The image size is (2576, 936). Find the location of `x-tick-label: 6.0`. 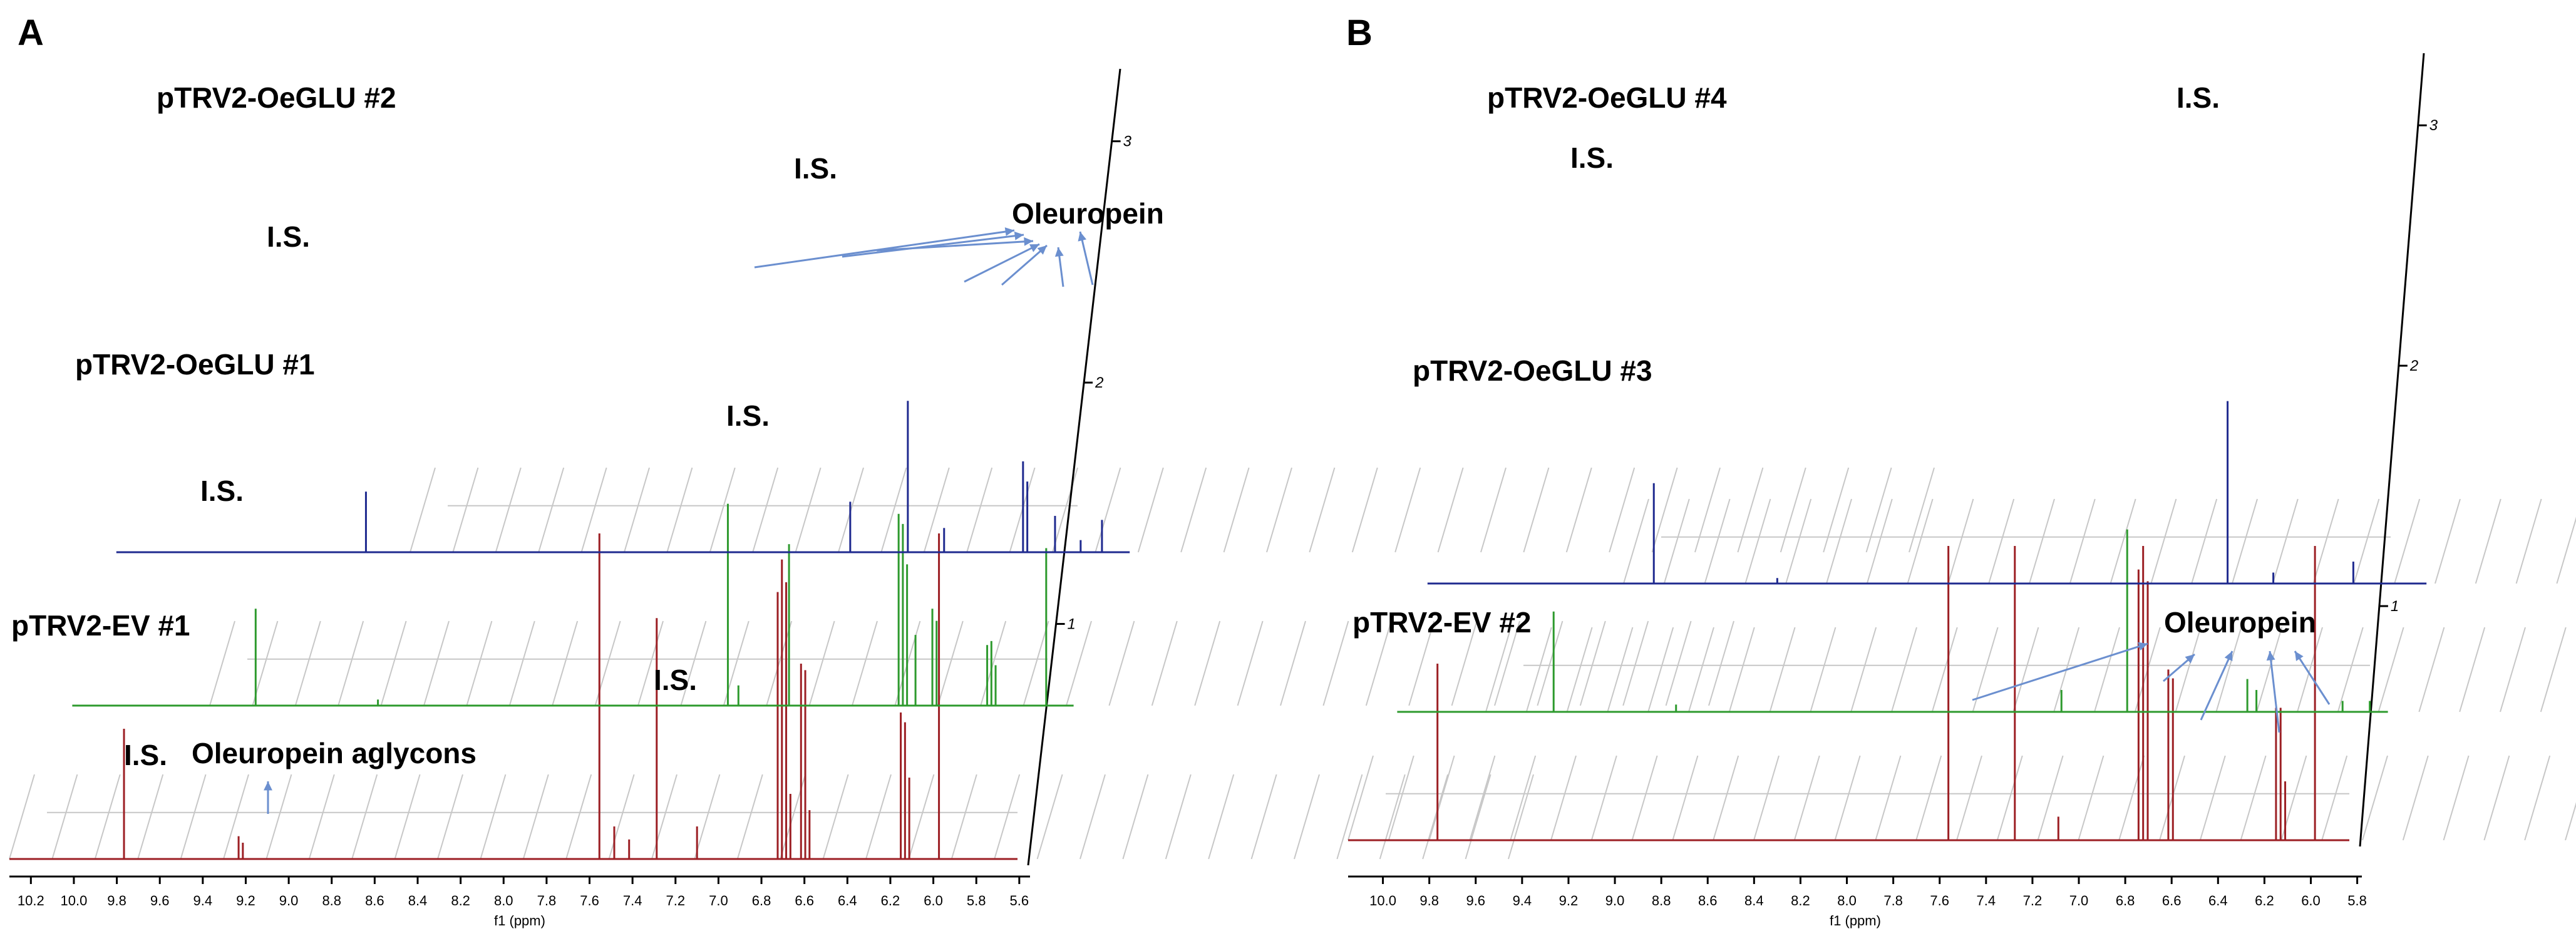

x-tick-label: 6.0 is located at coordinates (934, 901).